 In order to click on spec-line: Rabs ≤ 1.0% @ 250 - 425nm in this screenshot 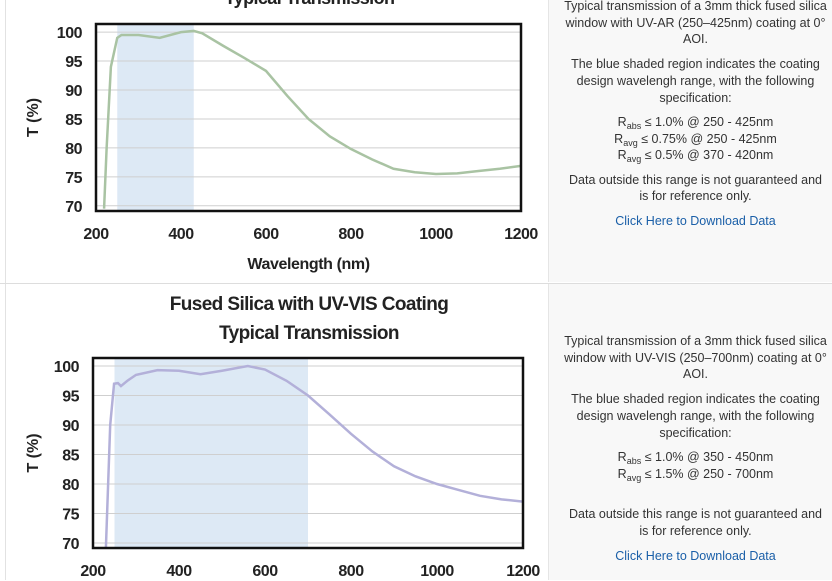, I will do `click(695, 122)`.